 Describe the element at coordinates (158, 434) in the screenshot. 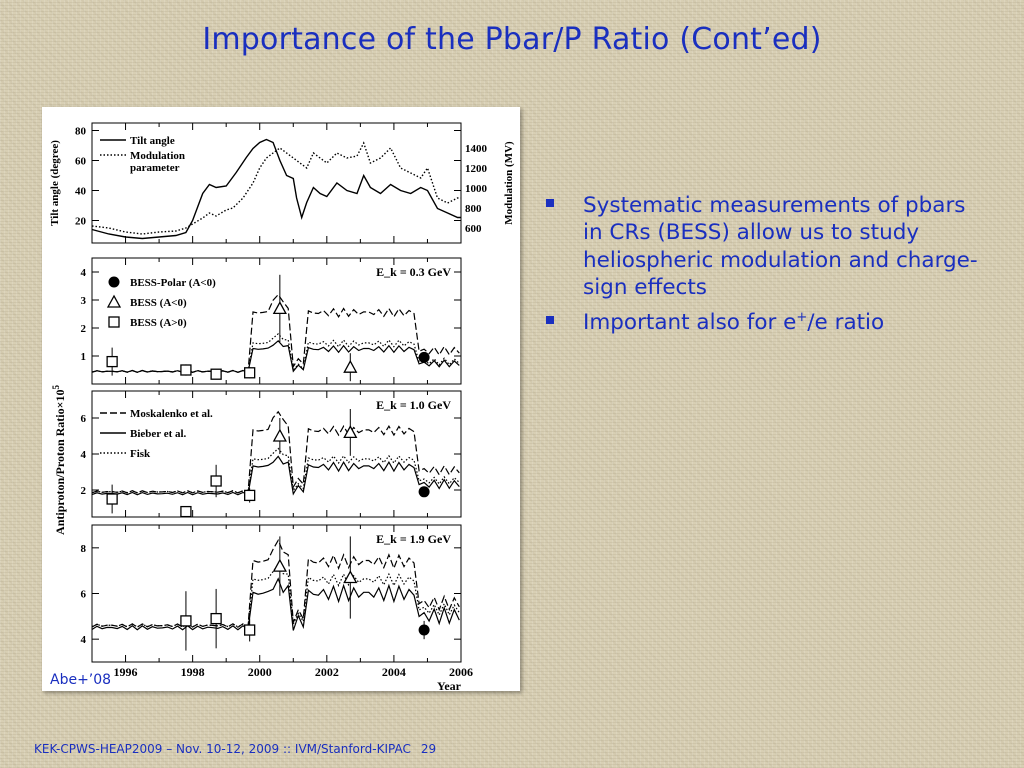

I see `legend-label: Bieber et al.` at that location.